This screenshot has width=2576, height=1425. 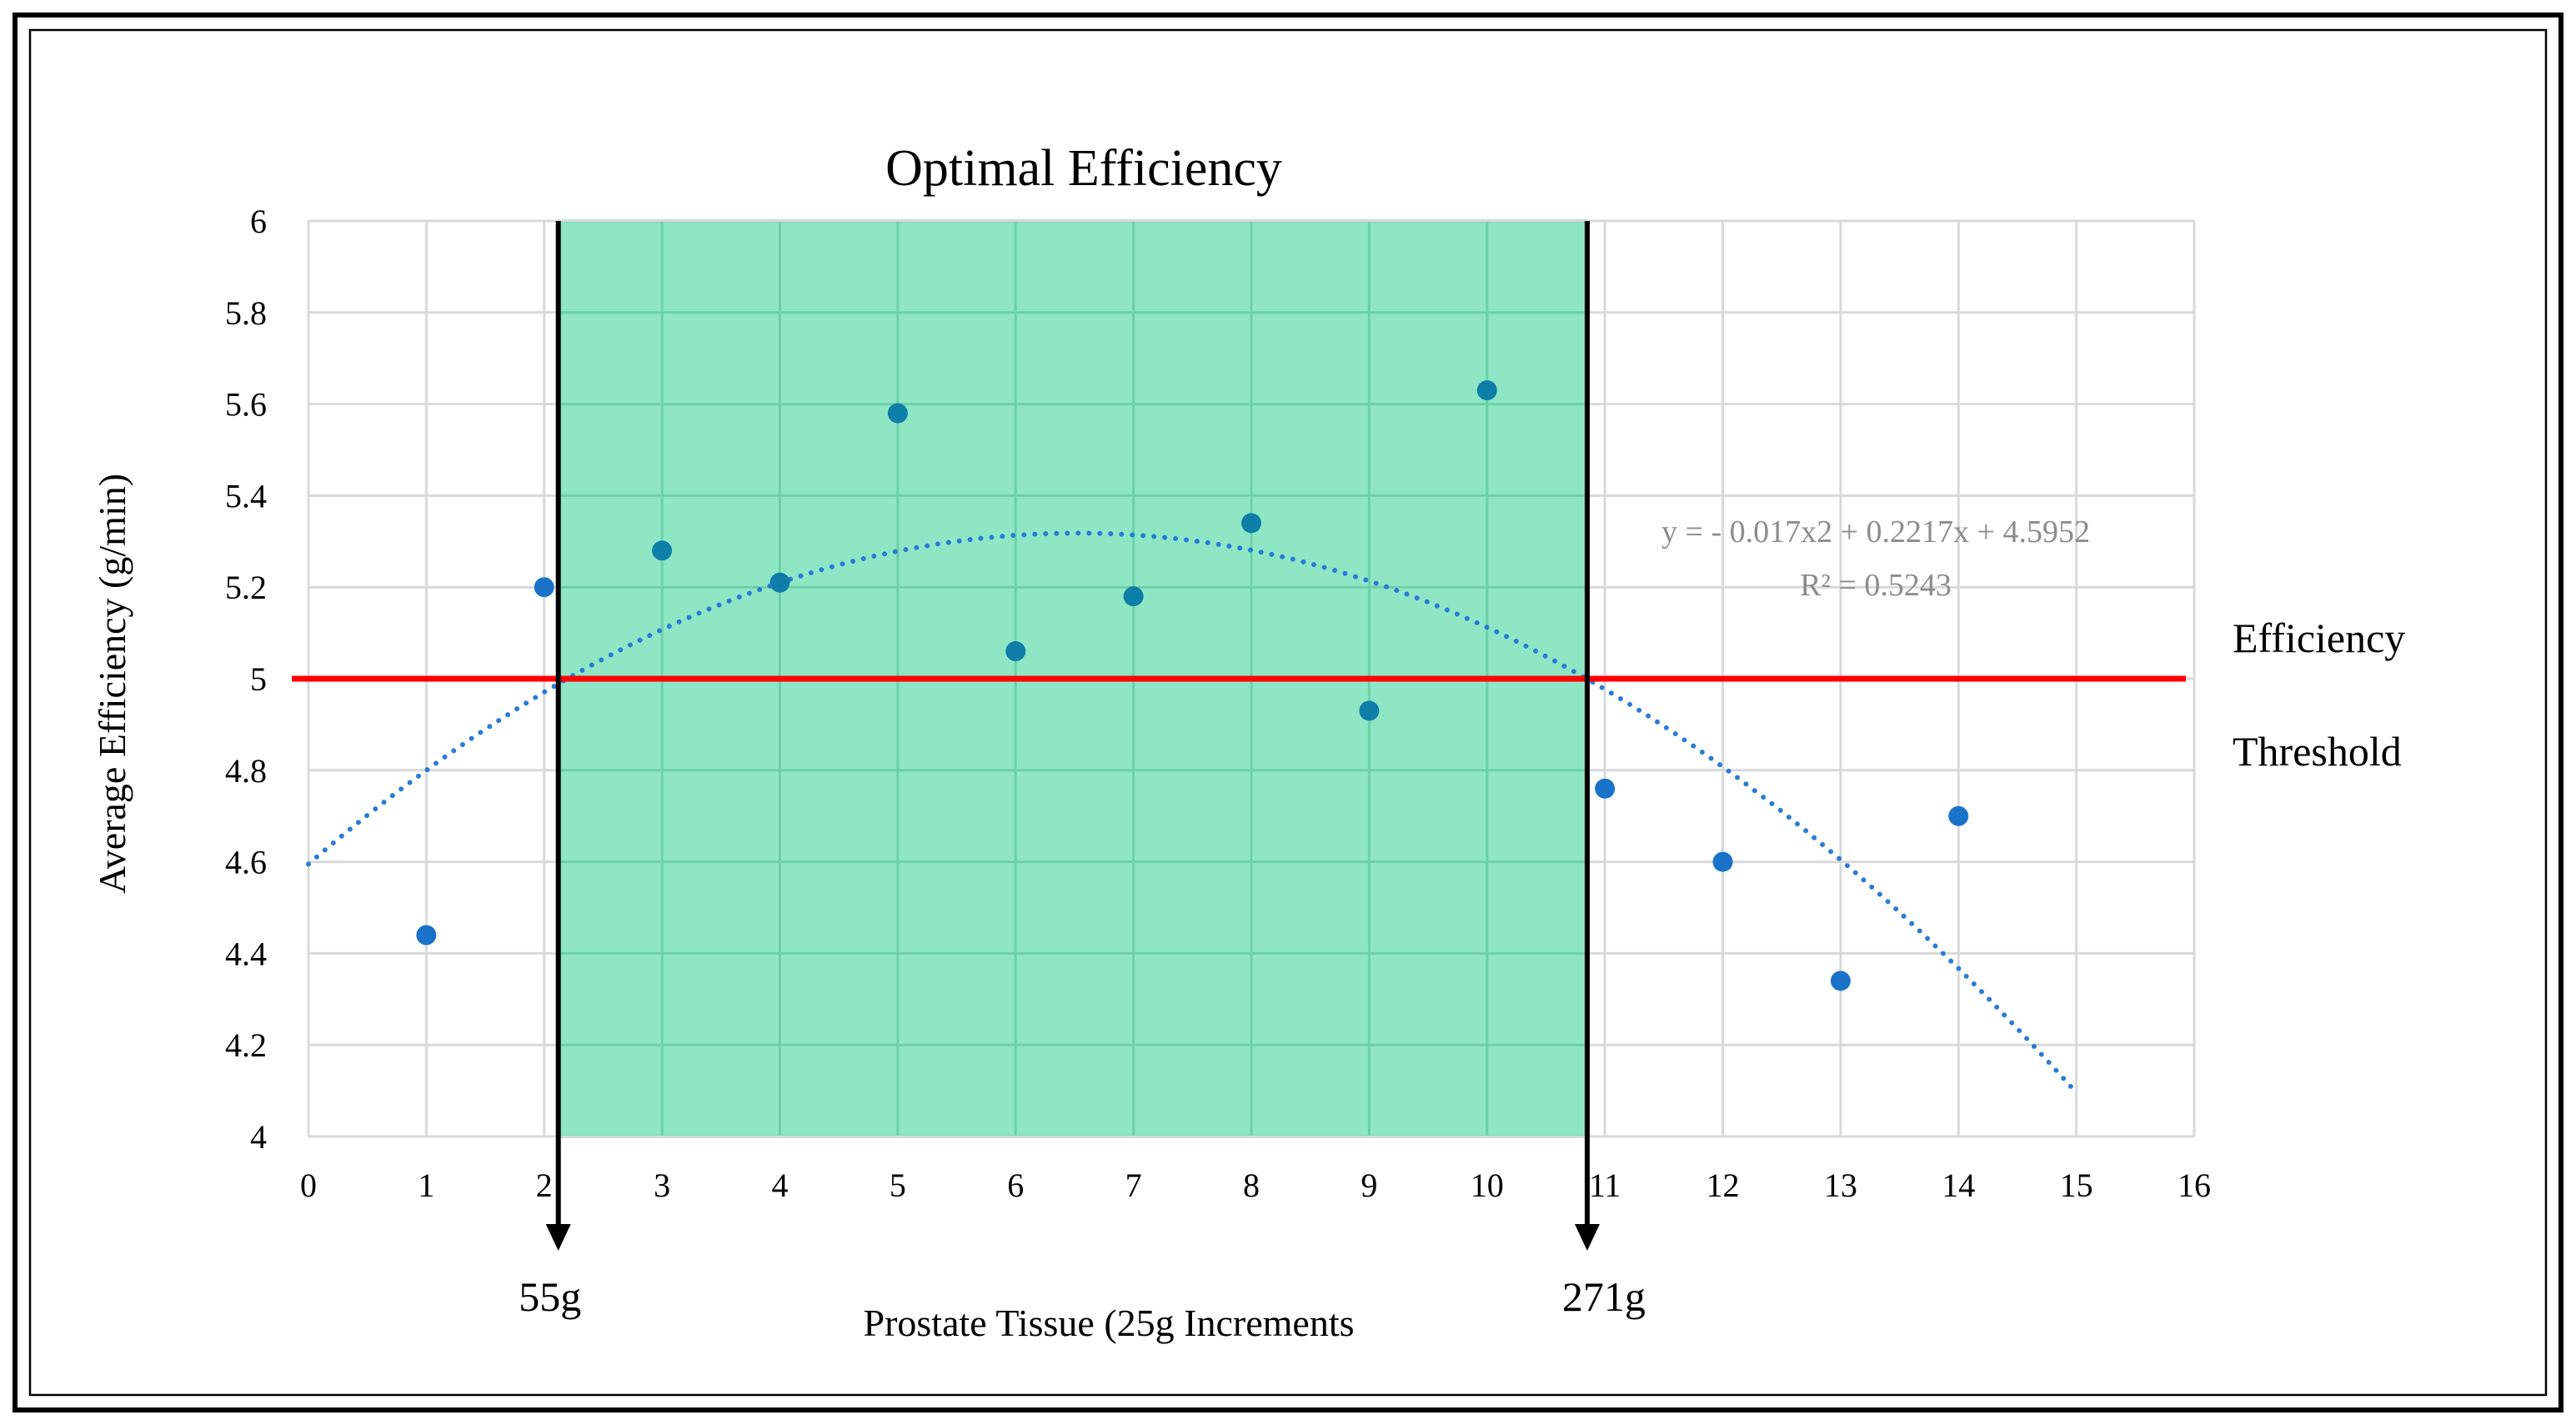 What do you see at coordinates (258, 1137) in the screenshot?
I see `y-tick-label: 4` at bounding box center [258, 1137].